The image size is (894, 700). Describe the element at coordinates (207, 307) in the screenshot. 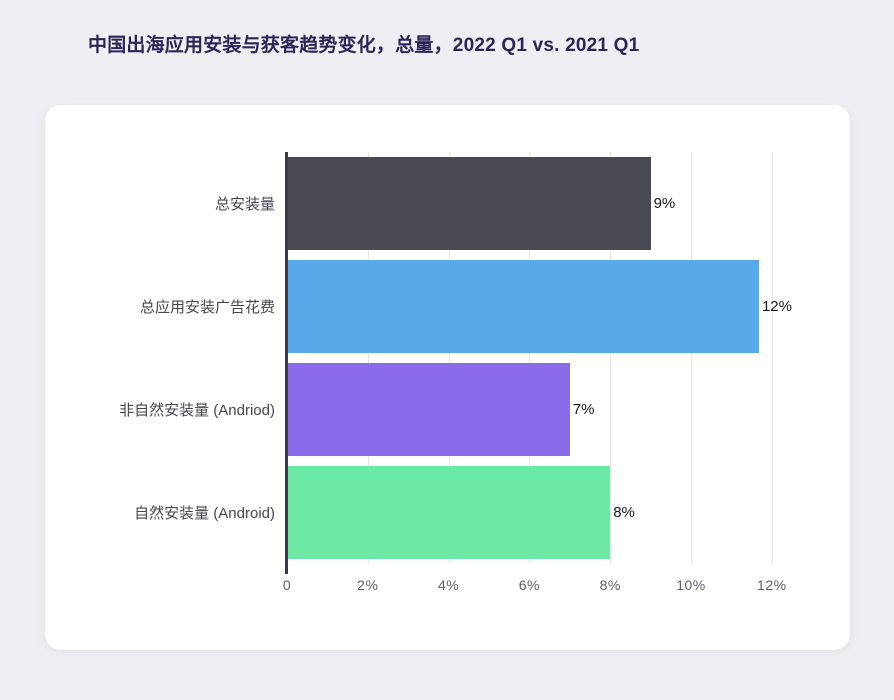

I see `category-label: 总应用安装广告花费` at that location.